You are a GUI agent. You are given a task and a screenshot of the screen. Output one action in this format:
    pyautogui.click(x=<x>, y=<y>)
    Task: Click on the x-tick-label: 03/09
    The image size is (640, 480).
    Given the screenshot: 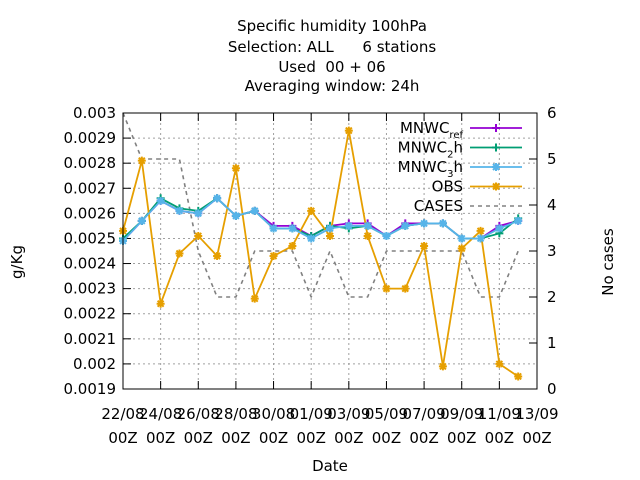 What is the action you would take?
    pyautogui.click(x=348, y=414)
    